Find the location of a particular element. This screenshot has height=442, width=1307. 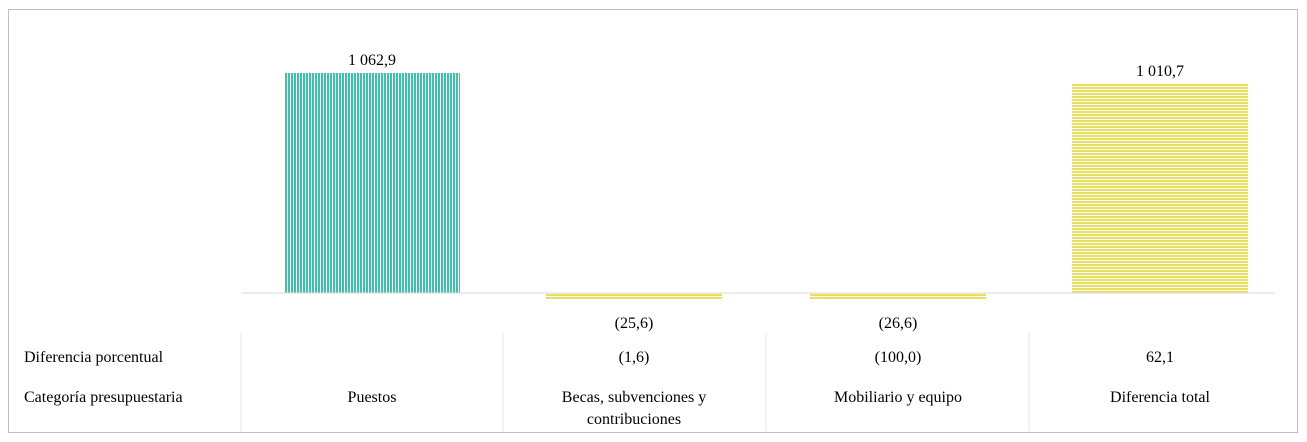

percent-diff-4: 62,1 is located at coordinates (1160, 357).